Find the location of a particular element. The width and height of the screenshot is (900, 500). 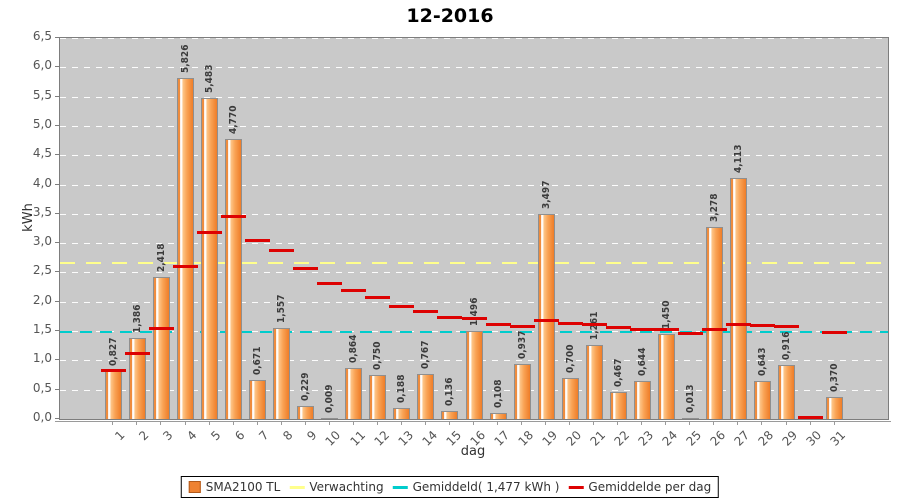

bar-value-label: 0,937 is located at coordinates (522, 345).